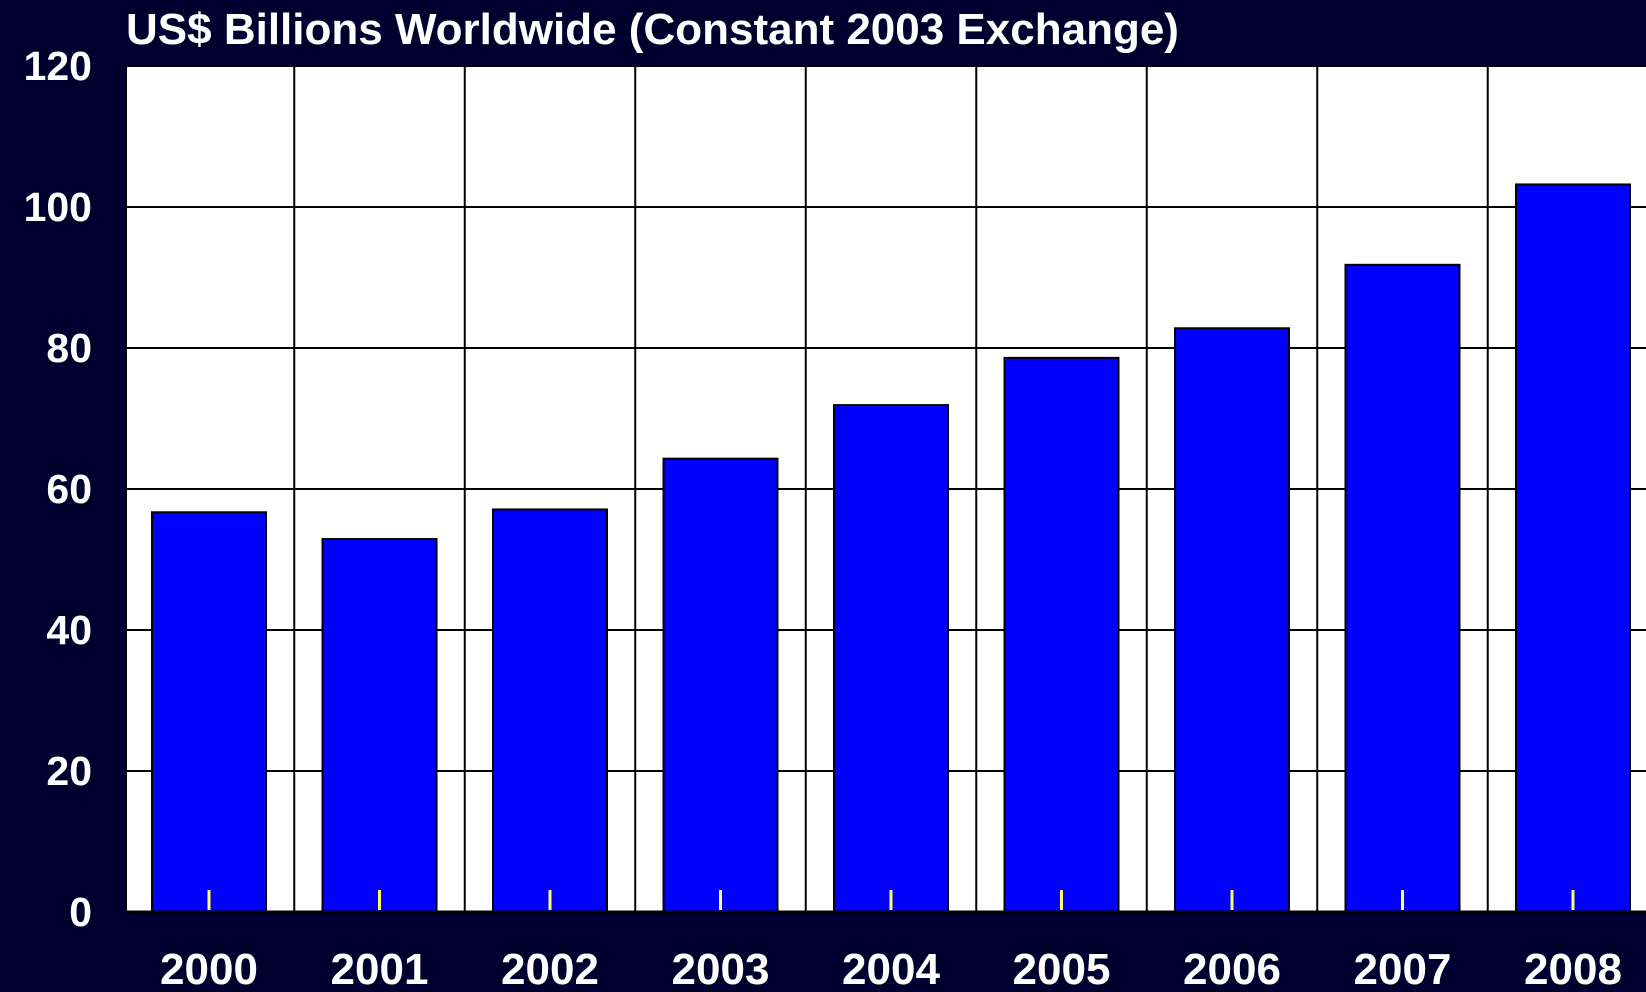  What do you see at coordinates (550, 710) in the screenshot?
I see `bar-2002` at bounding box center [550, 710].